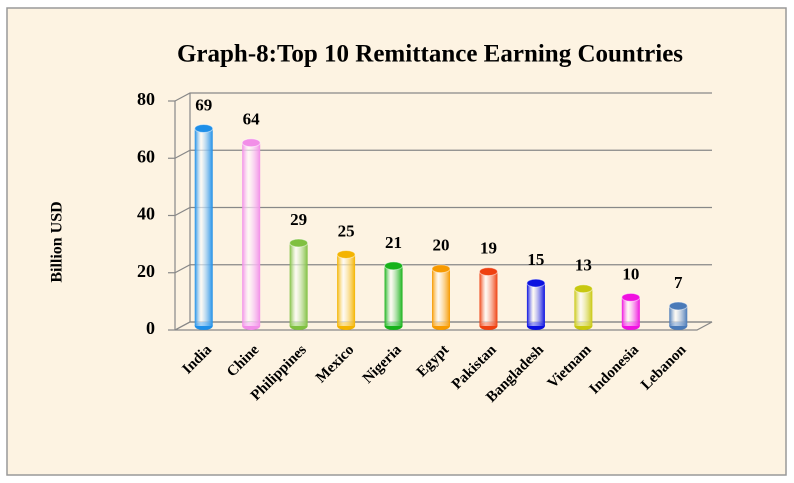 The width and height of the screenshot is (794, 483). Describe the element at coordinates (678, 282) in the screenshot. I see `value-label: 7` at that location.